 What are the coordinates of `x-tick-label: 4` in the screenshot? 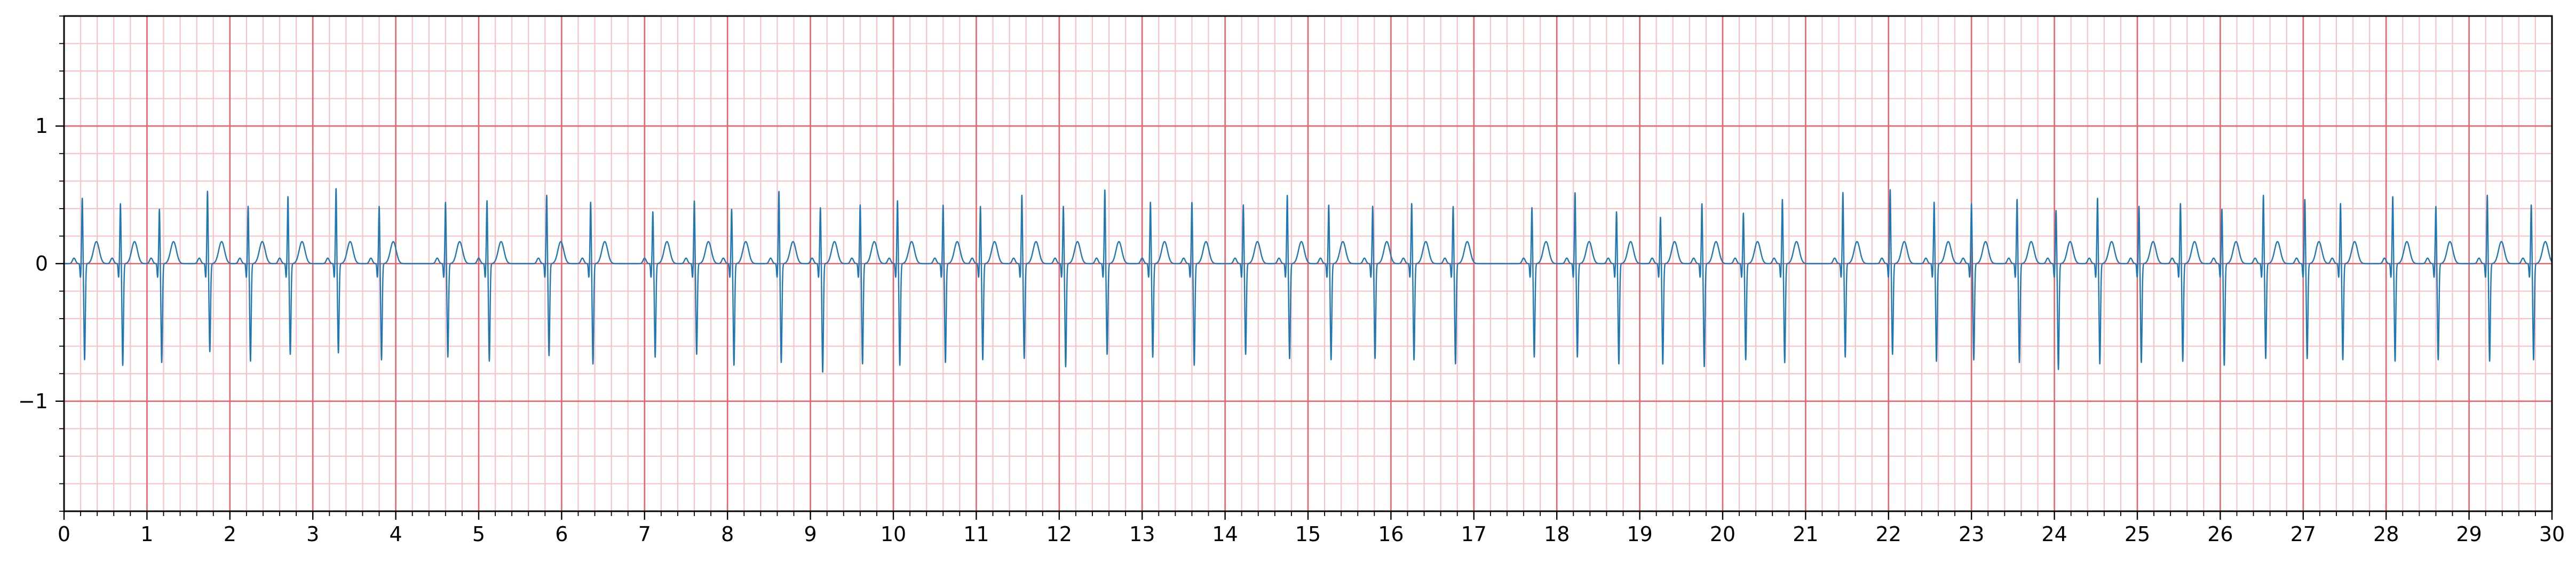 It's located at (396, 534).